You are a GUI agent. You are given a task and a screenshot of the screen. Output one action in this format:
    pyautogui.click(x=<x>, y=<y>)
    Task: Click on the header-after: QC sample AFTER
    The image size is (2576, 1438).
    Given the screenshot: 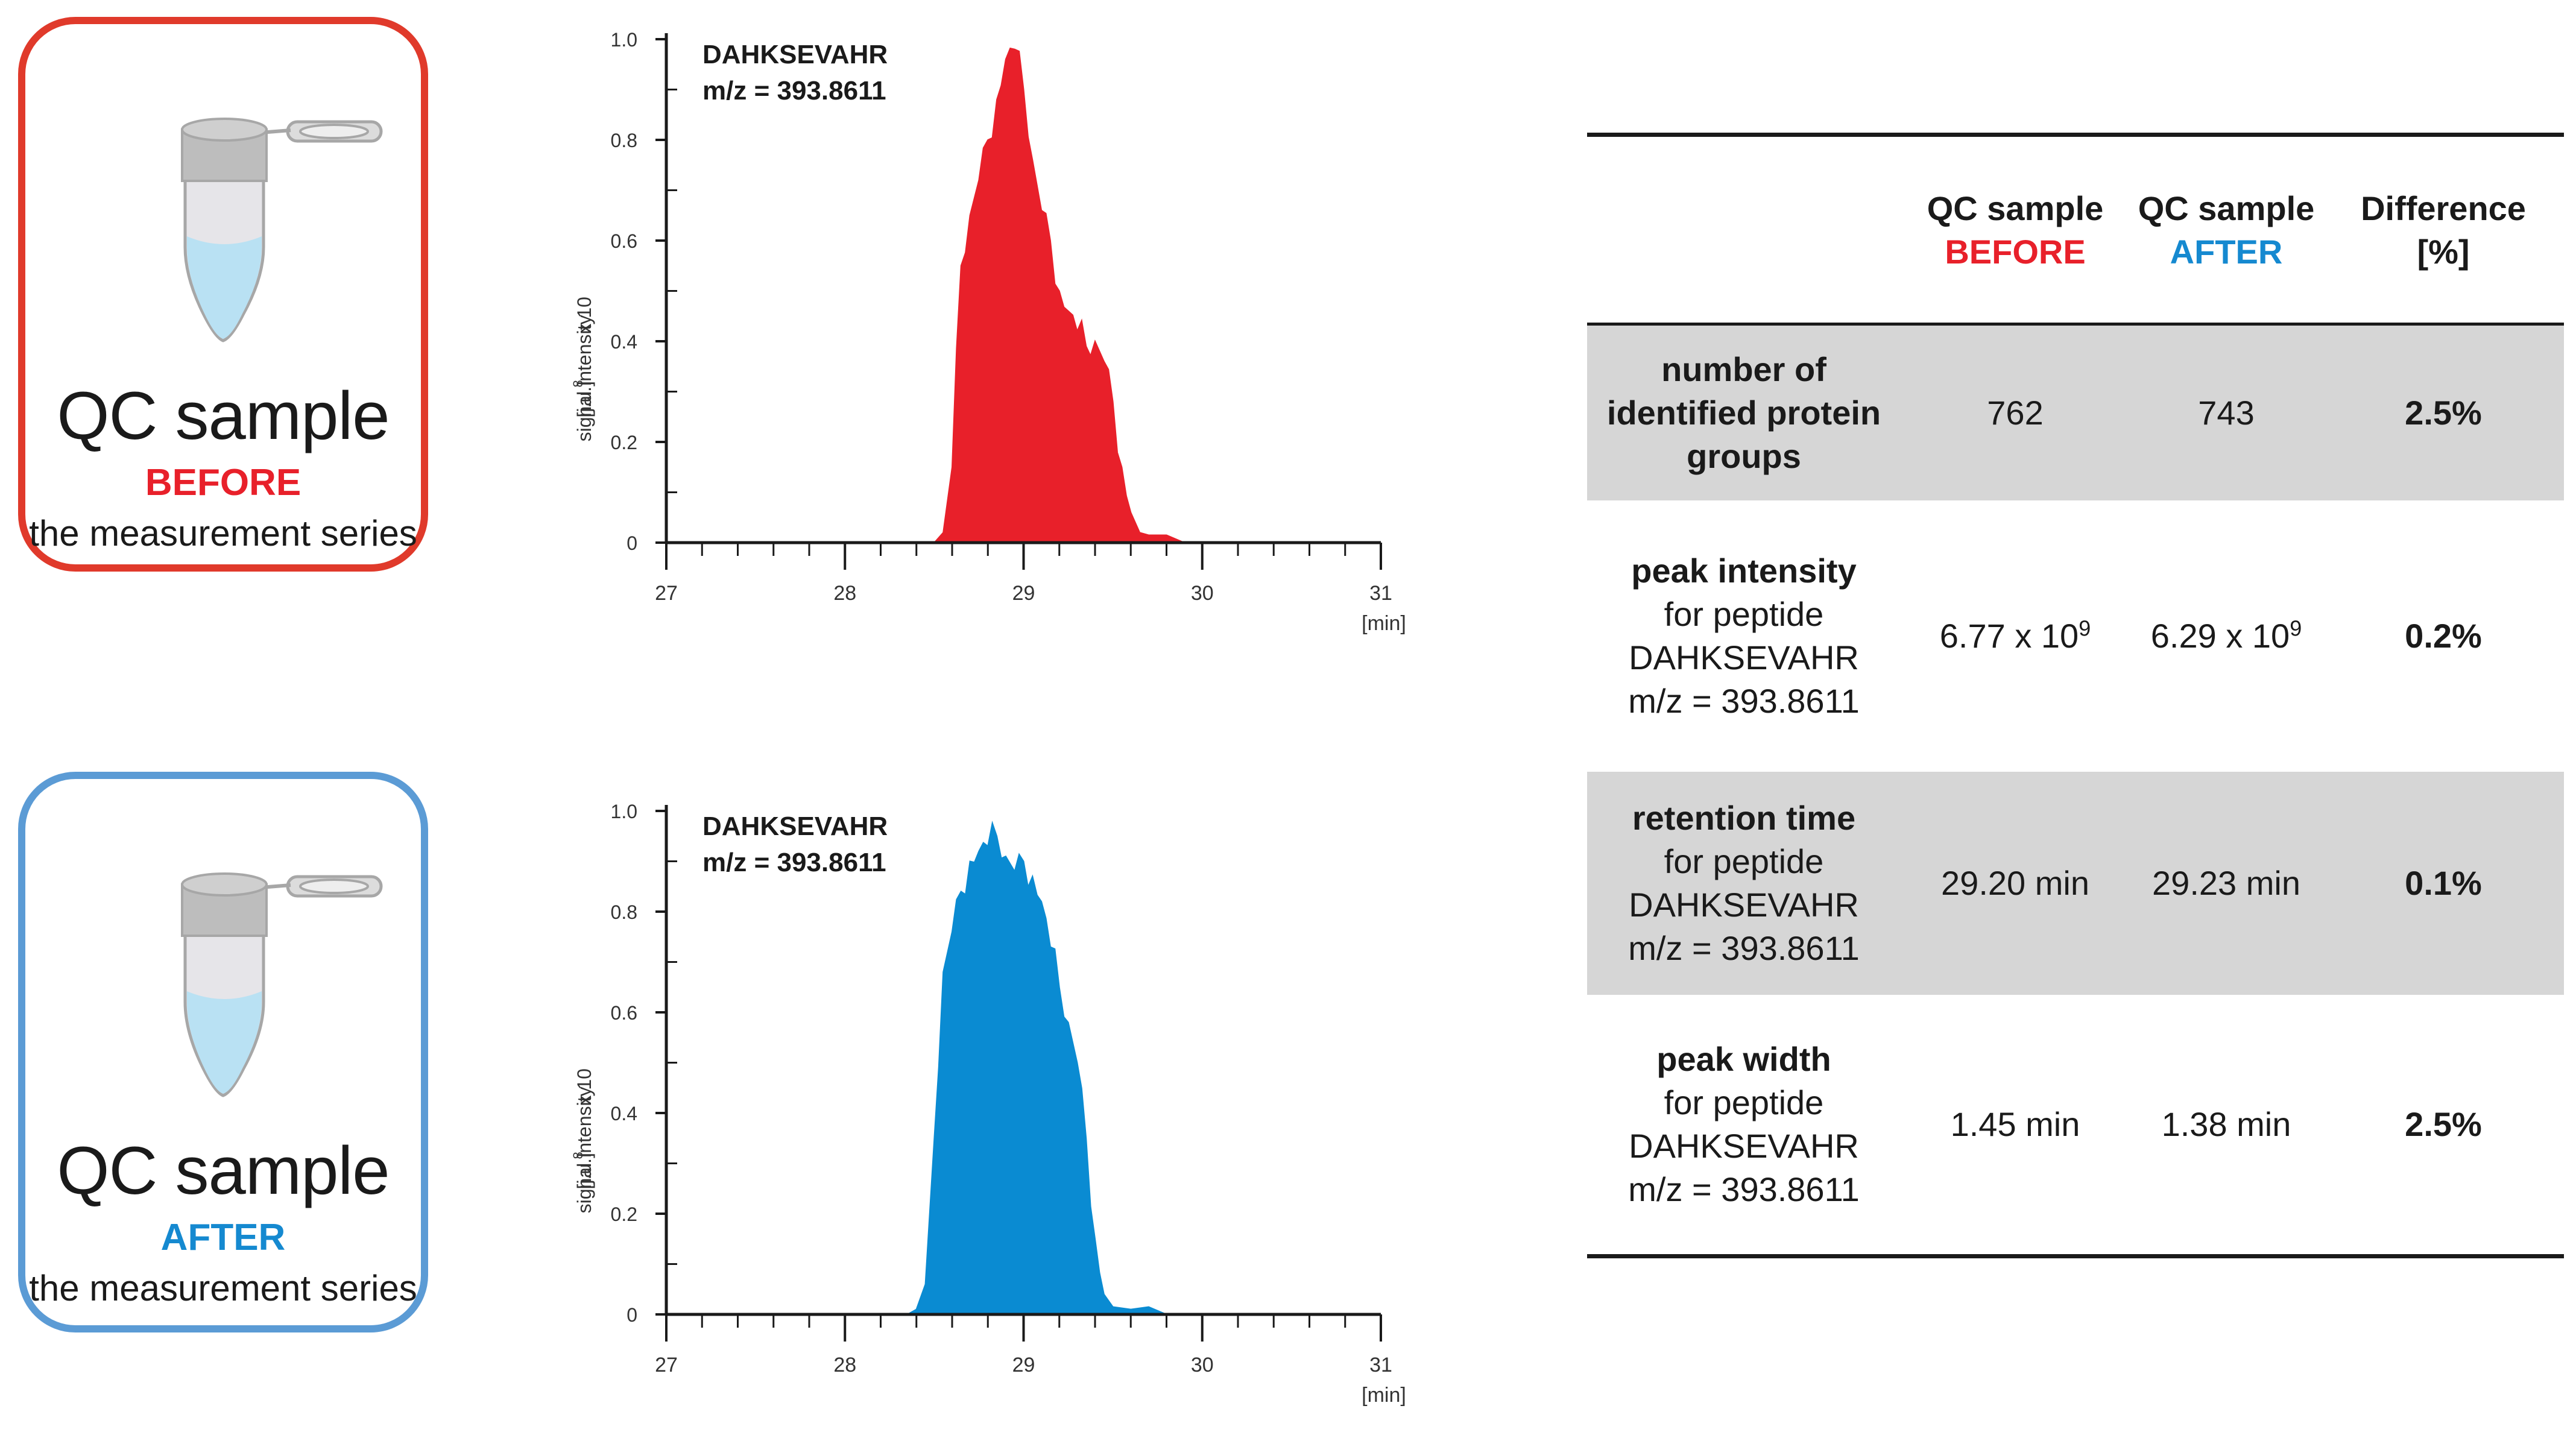 What is the action you would take?
    pyautogui.click(x=2226, y=231)
    